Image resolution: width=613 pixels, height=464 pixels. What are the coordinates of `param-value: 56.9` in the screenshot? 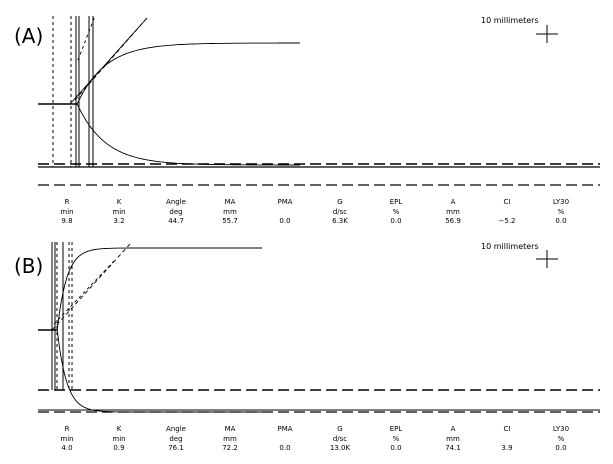 It's located at (453, 221).